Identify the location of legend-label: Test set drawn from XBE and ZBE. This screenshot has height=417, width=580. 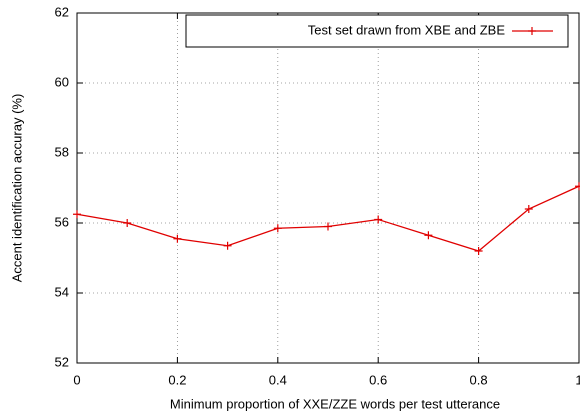
(407, 29).